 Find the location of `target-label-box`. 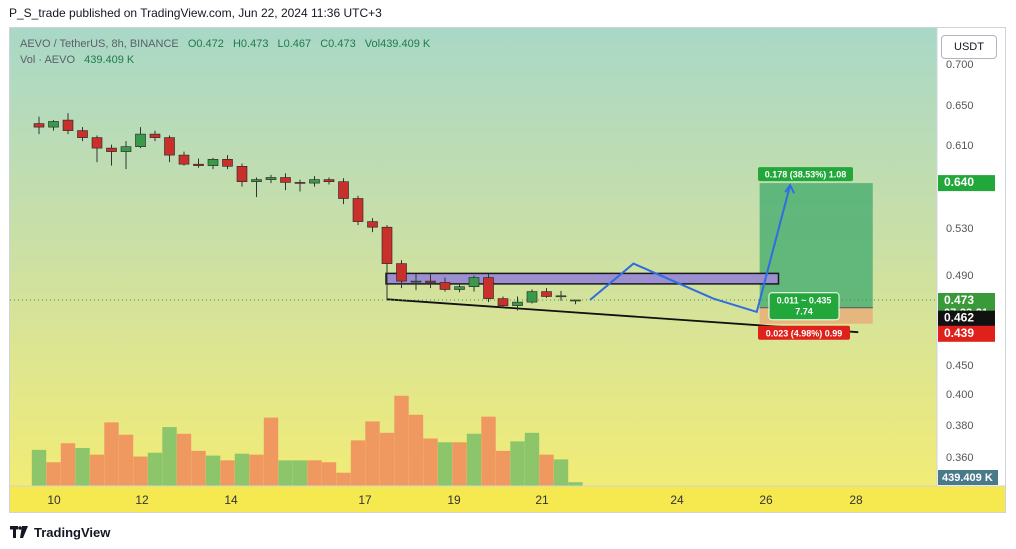

target-label-box is located at coordinates (805, 174).